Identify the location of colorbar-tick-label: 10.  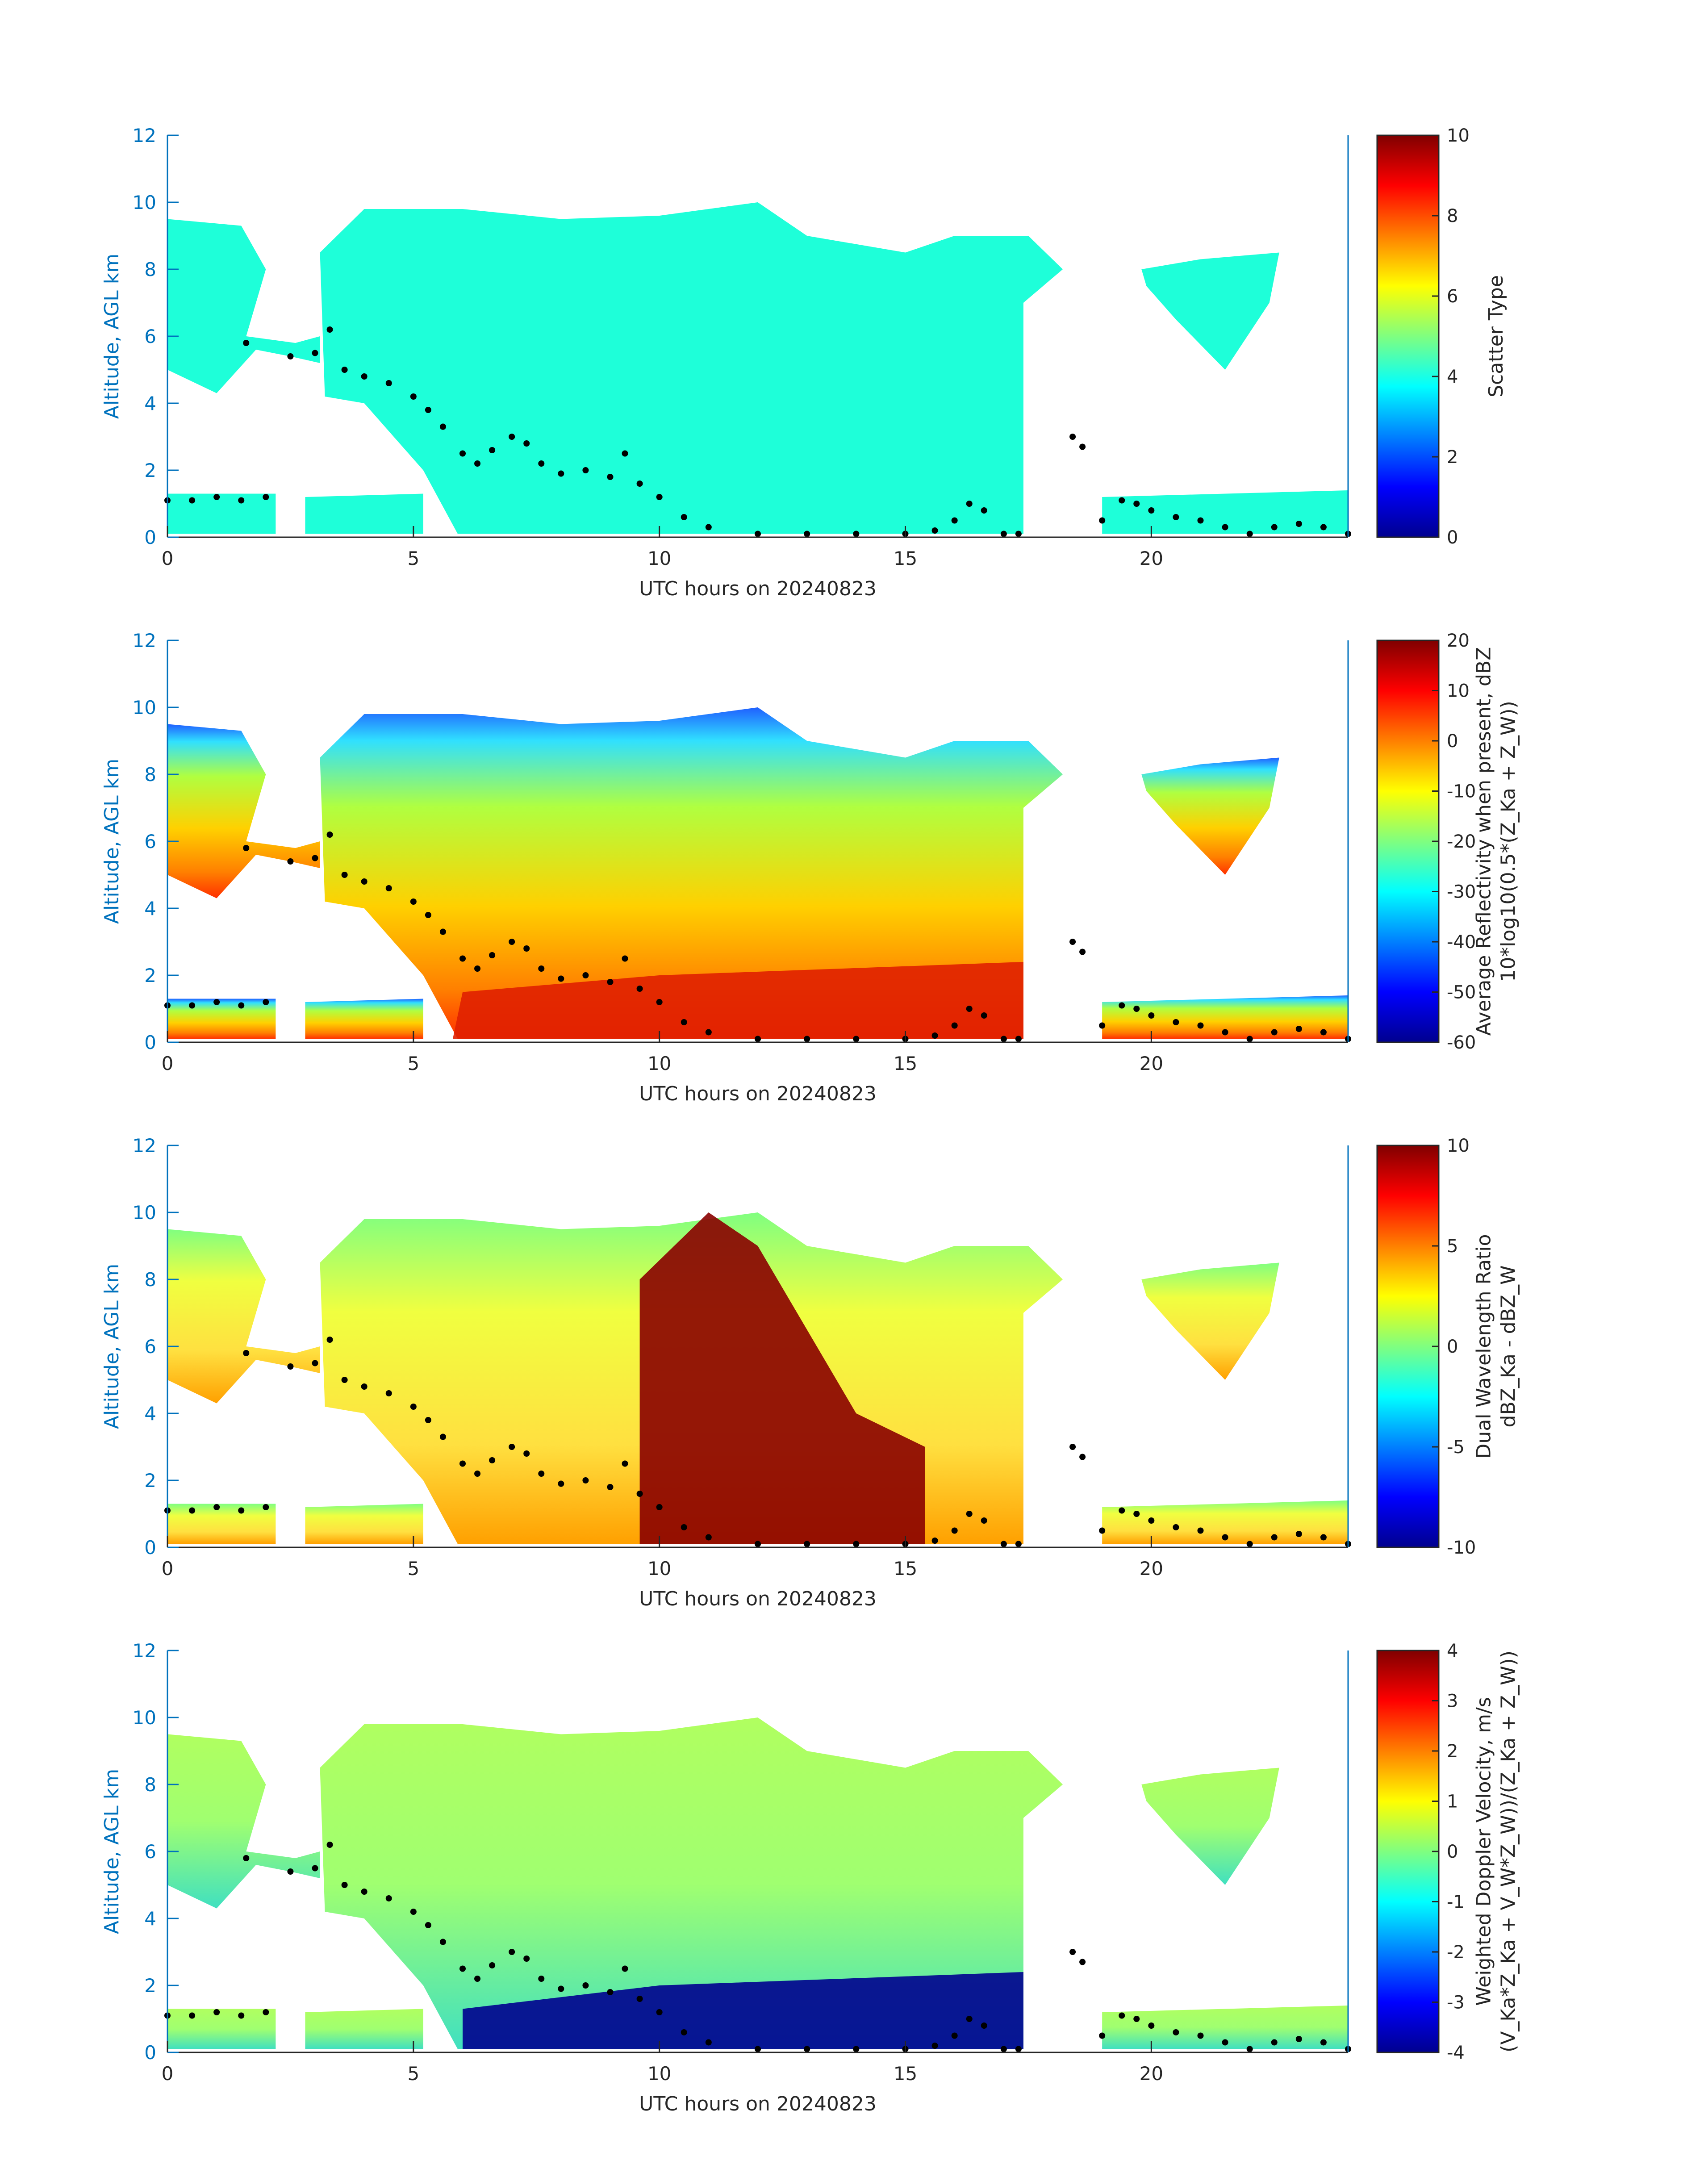
(1458, 1146).